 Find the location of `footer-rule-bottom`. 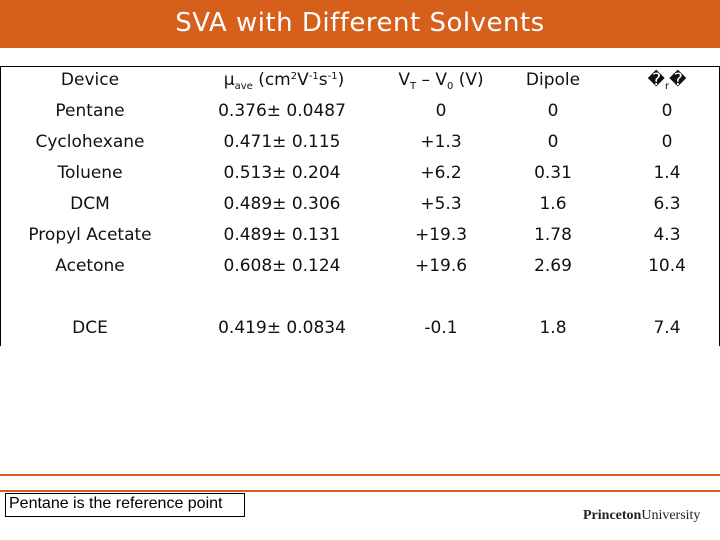

footer-rule-bottom is located at coordinates (360, 491).